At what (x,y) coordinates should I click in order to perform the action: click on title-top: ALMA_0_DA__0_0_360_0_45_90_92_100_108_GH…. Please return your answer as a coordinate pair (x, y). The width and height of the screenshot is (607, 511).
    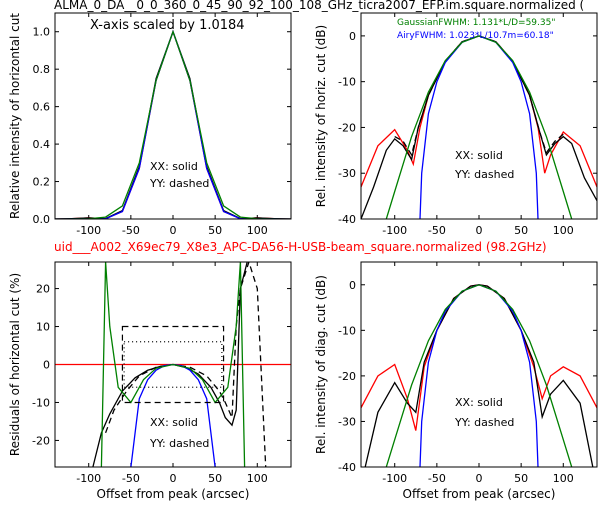
    Looking at the image, I should click on (319, 6).